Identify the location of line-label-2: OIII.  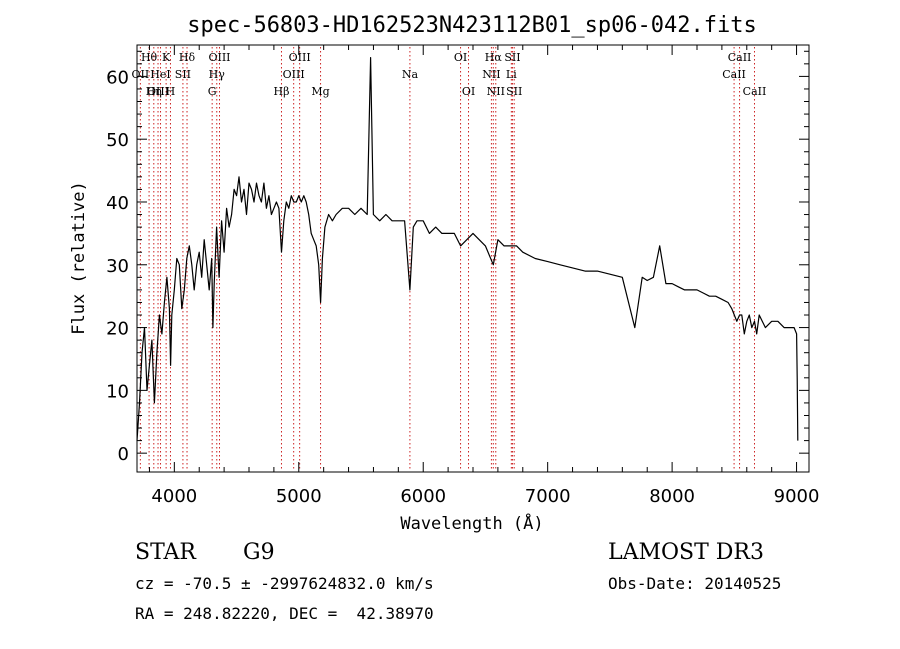
(158, 91).